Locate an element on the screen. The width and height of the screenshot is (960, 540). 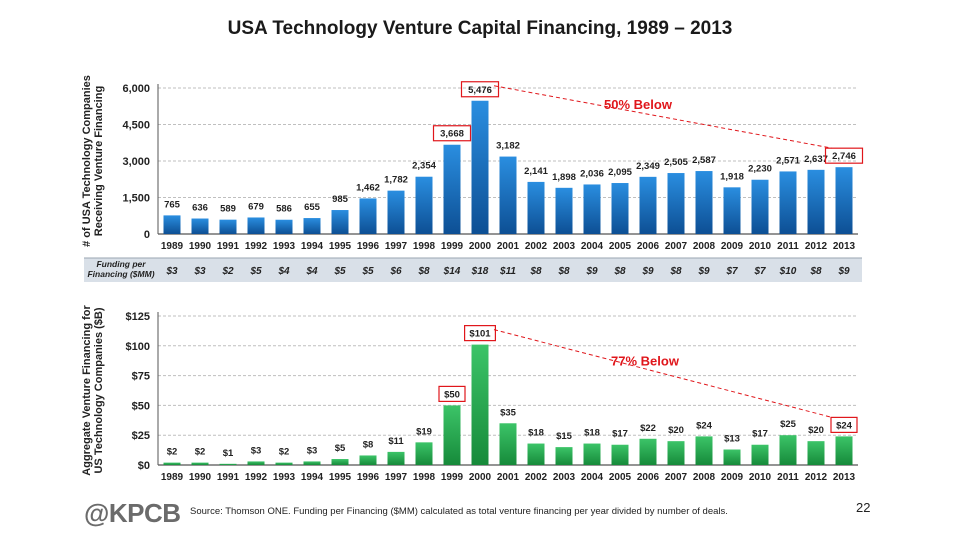
x-tick-label: 2010 is located at coordinates (760, 477).